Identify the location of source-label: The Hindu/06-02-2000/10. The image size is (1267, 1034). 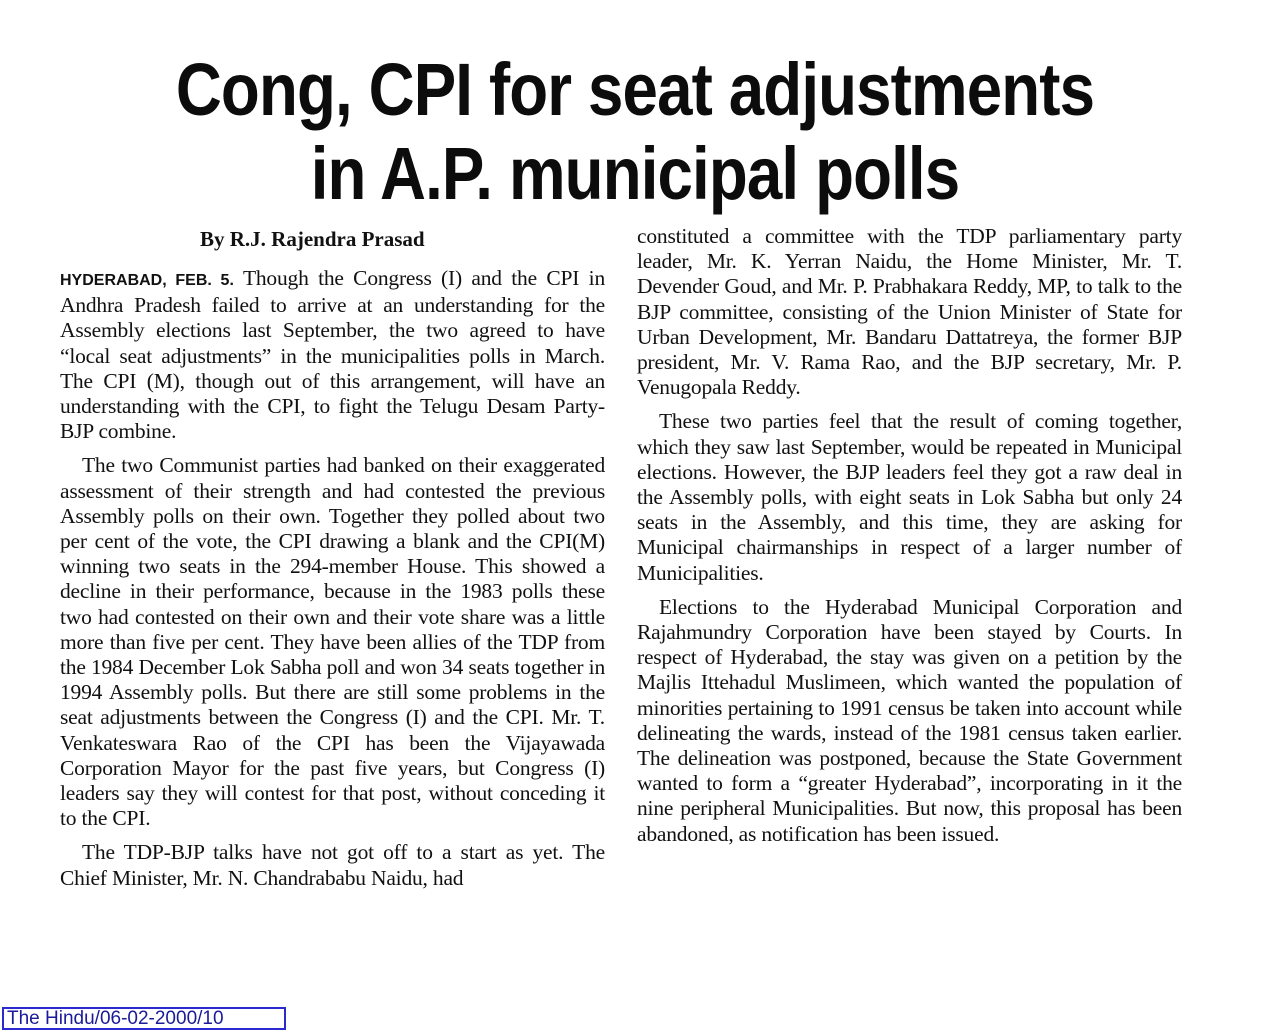
(144, 1018).